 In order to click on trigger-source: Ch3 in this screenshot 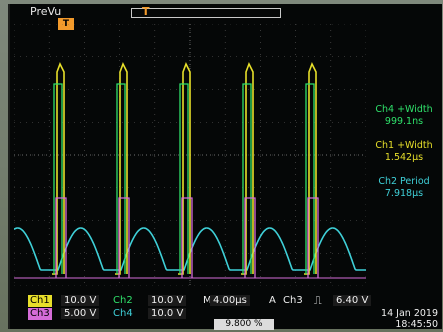, I will do `click(293, 300)`.